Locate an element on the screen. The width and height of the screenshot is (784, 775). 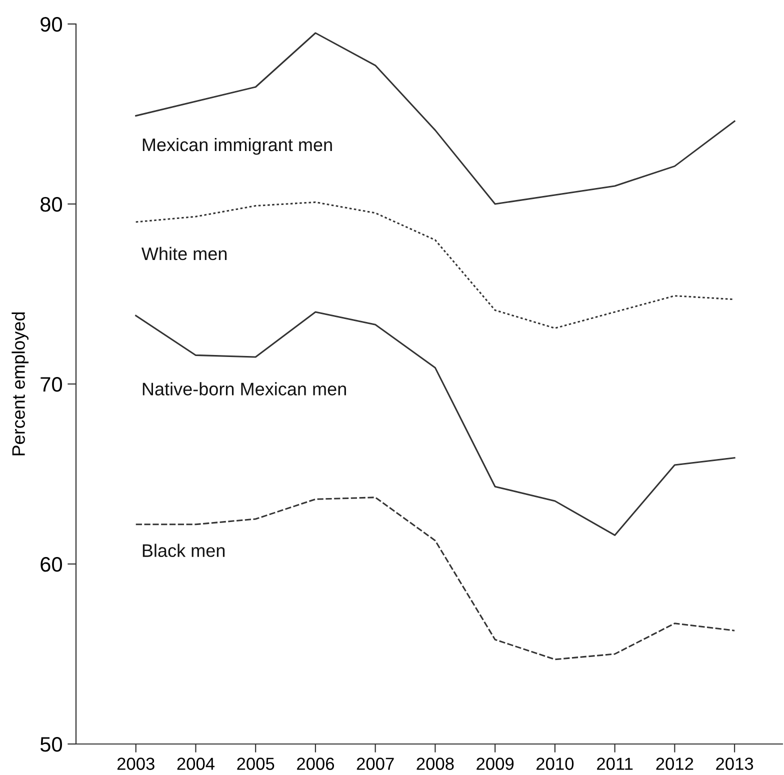
x-tick-label: 2005 is located at coordinates (255, 764).